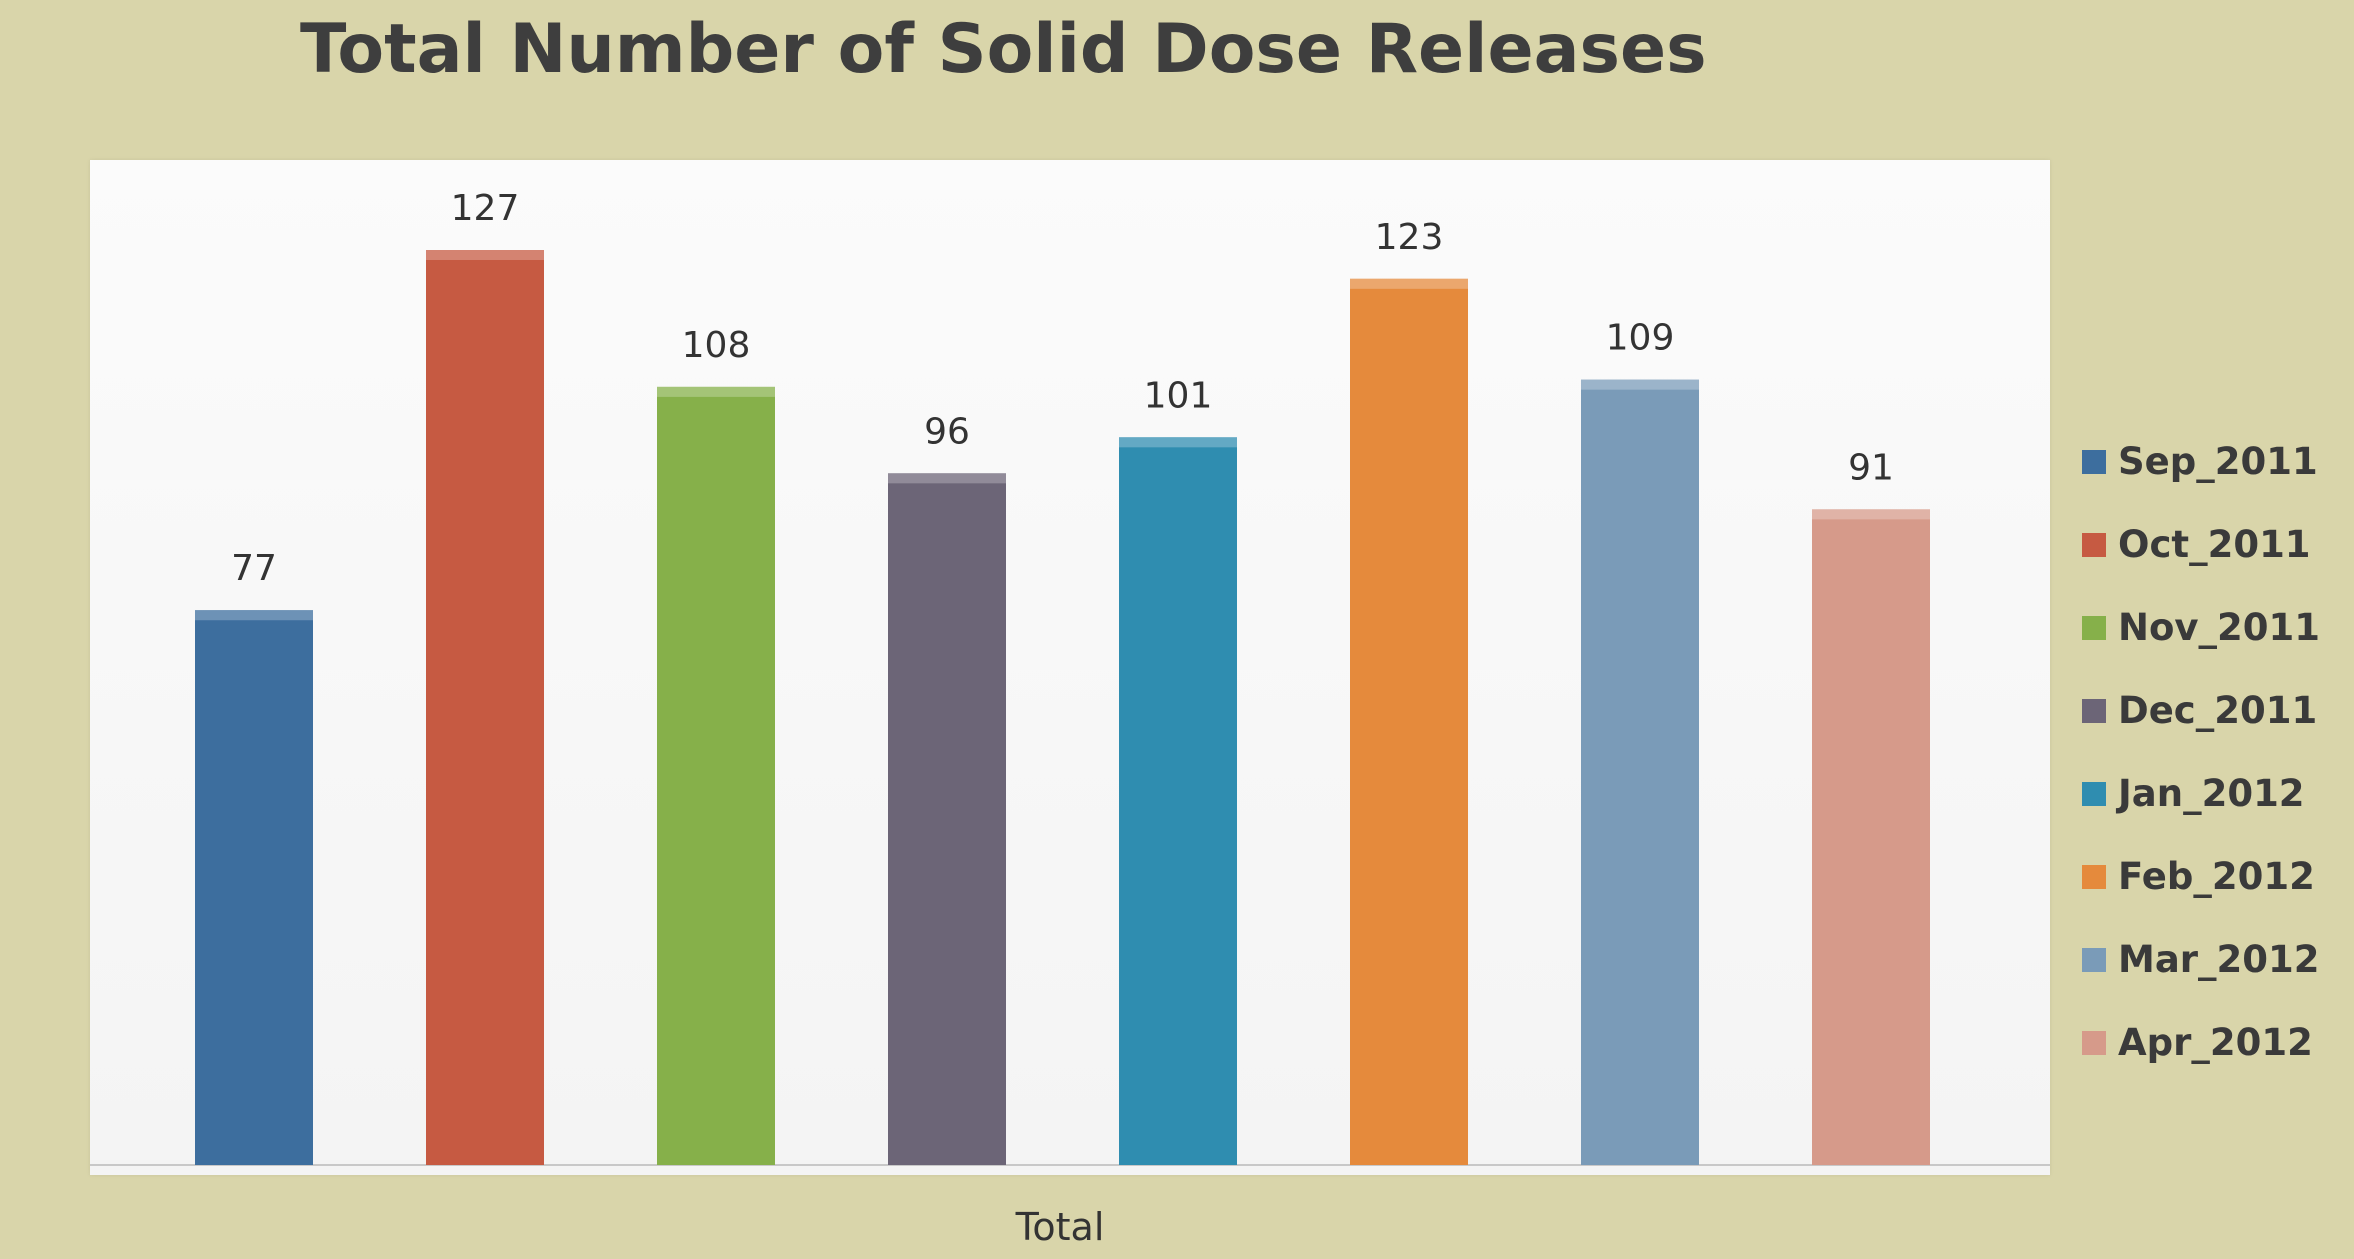 The height and width of the screenshot is (1259, 2354). Describe the element at coordinates (1640, 338) in the screenshot. I see `data-label: 109` at that location.